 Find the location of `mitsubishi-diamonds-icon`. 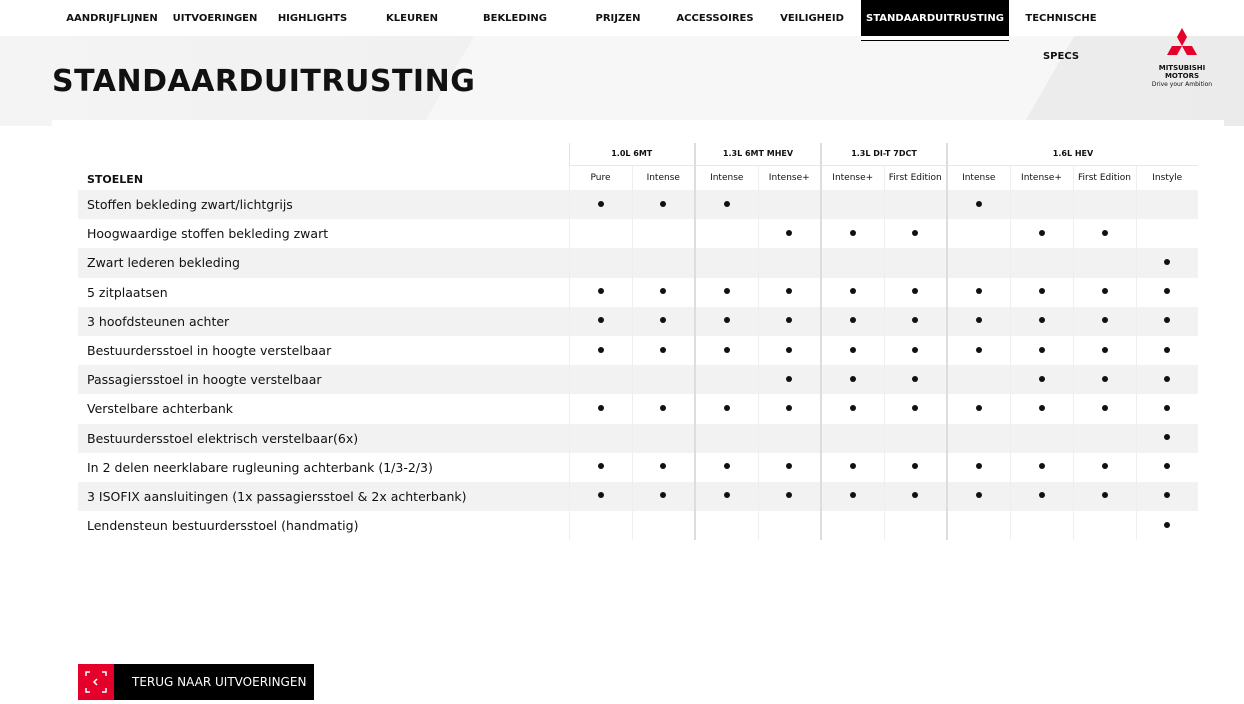

mitsubishi-diamonds-icon is located at coordinates (1182, 41).